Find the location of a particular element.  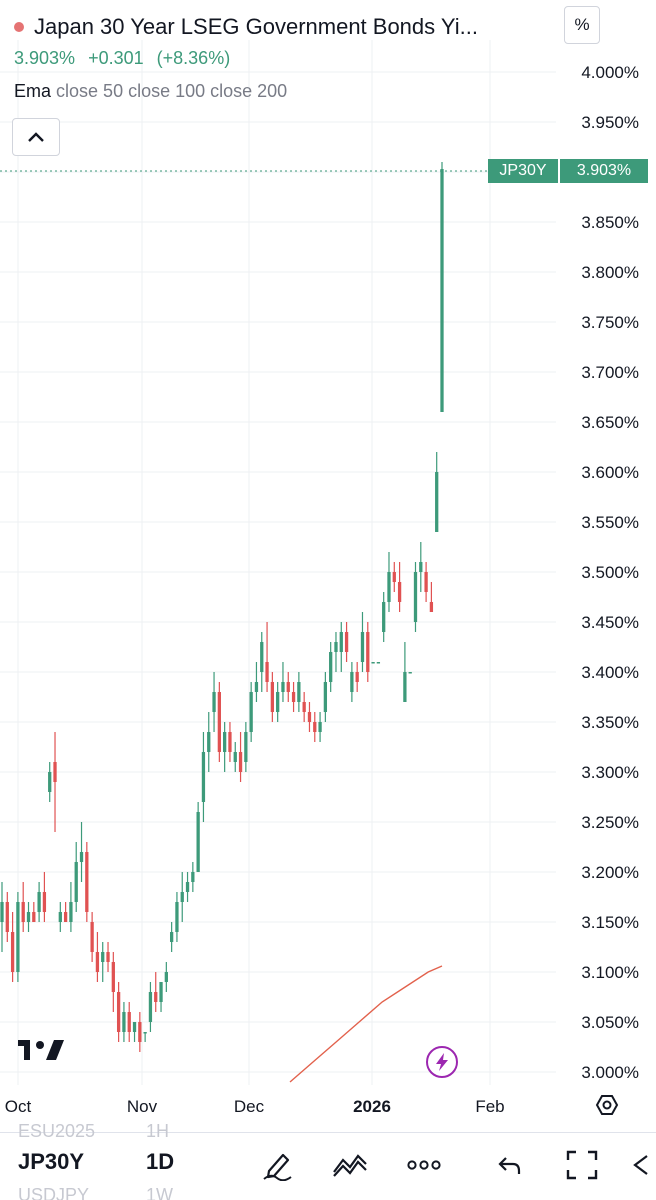

ghost-symbol: ESU2025 is located at coordinates (57, 1131).